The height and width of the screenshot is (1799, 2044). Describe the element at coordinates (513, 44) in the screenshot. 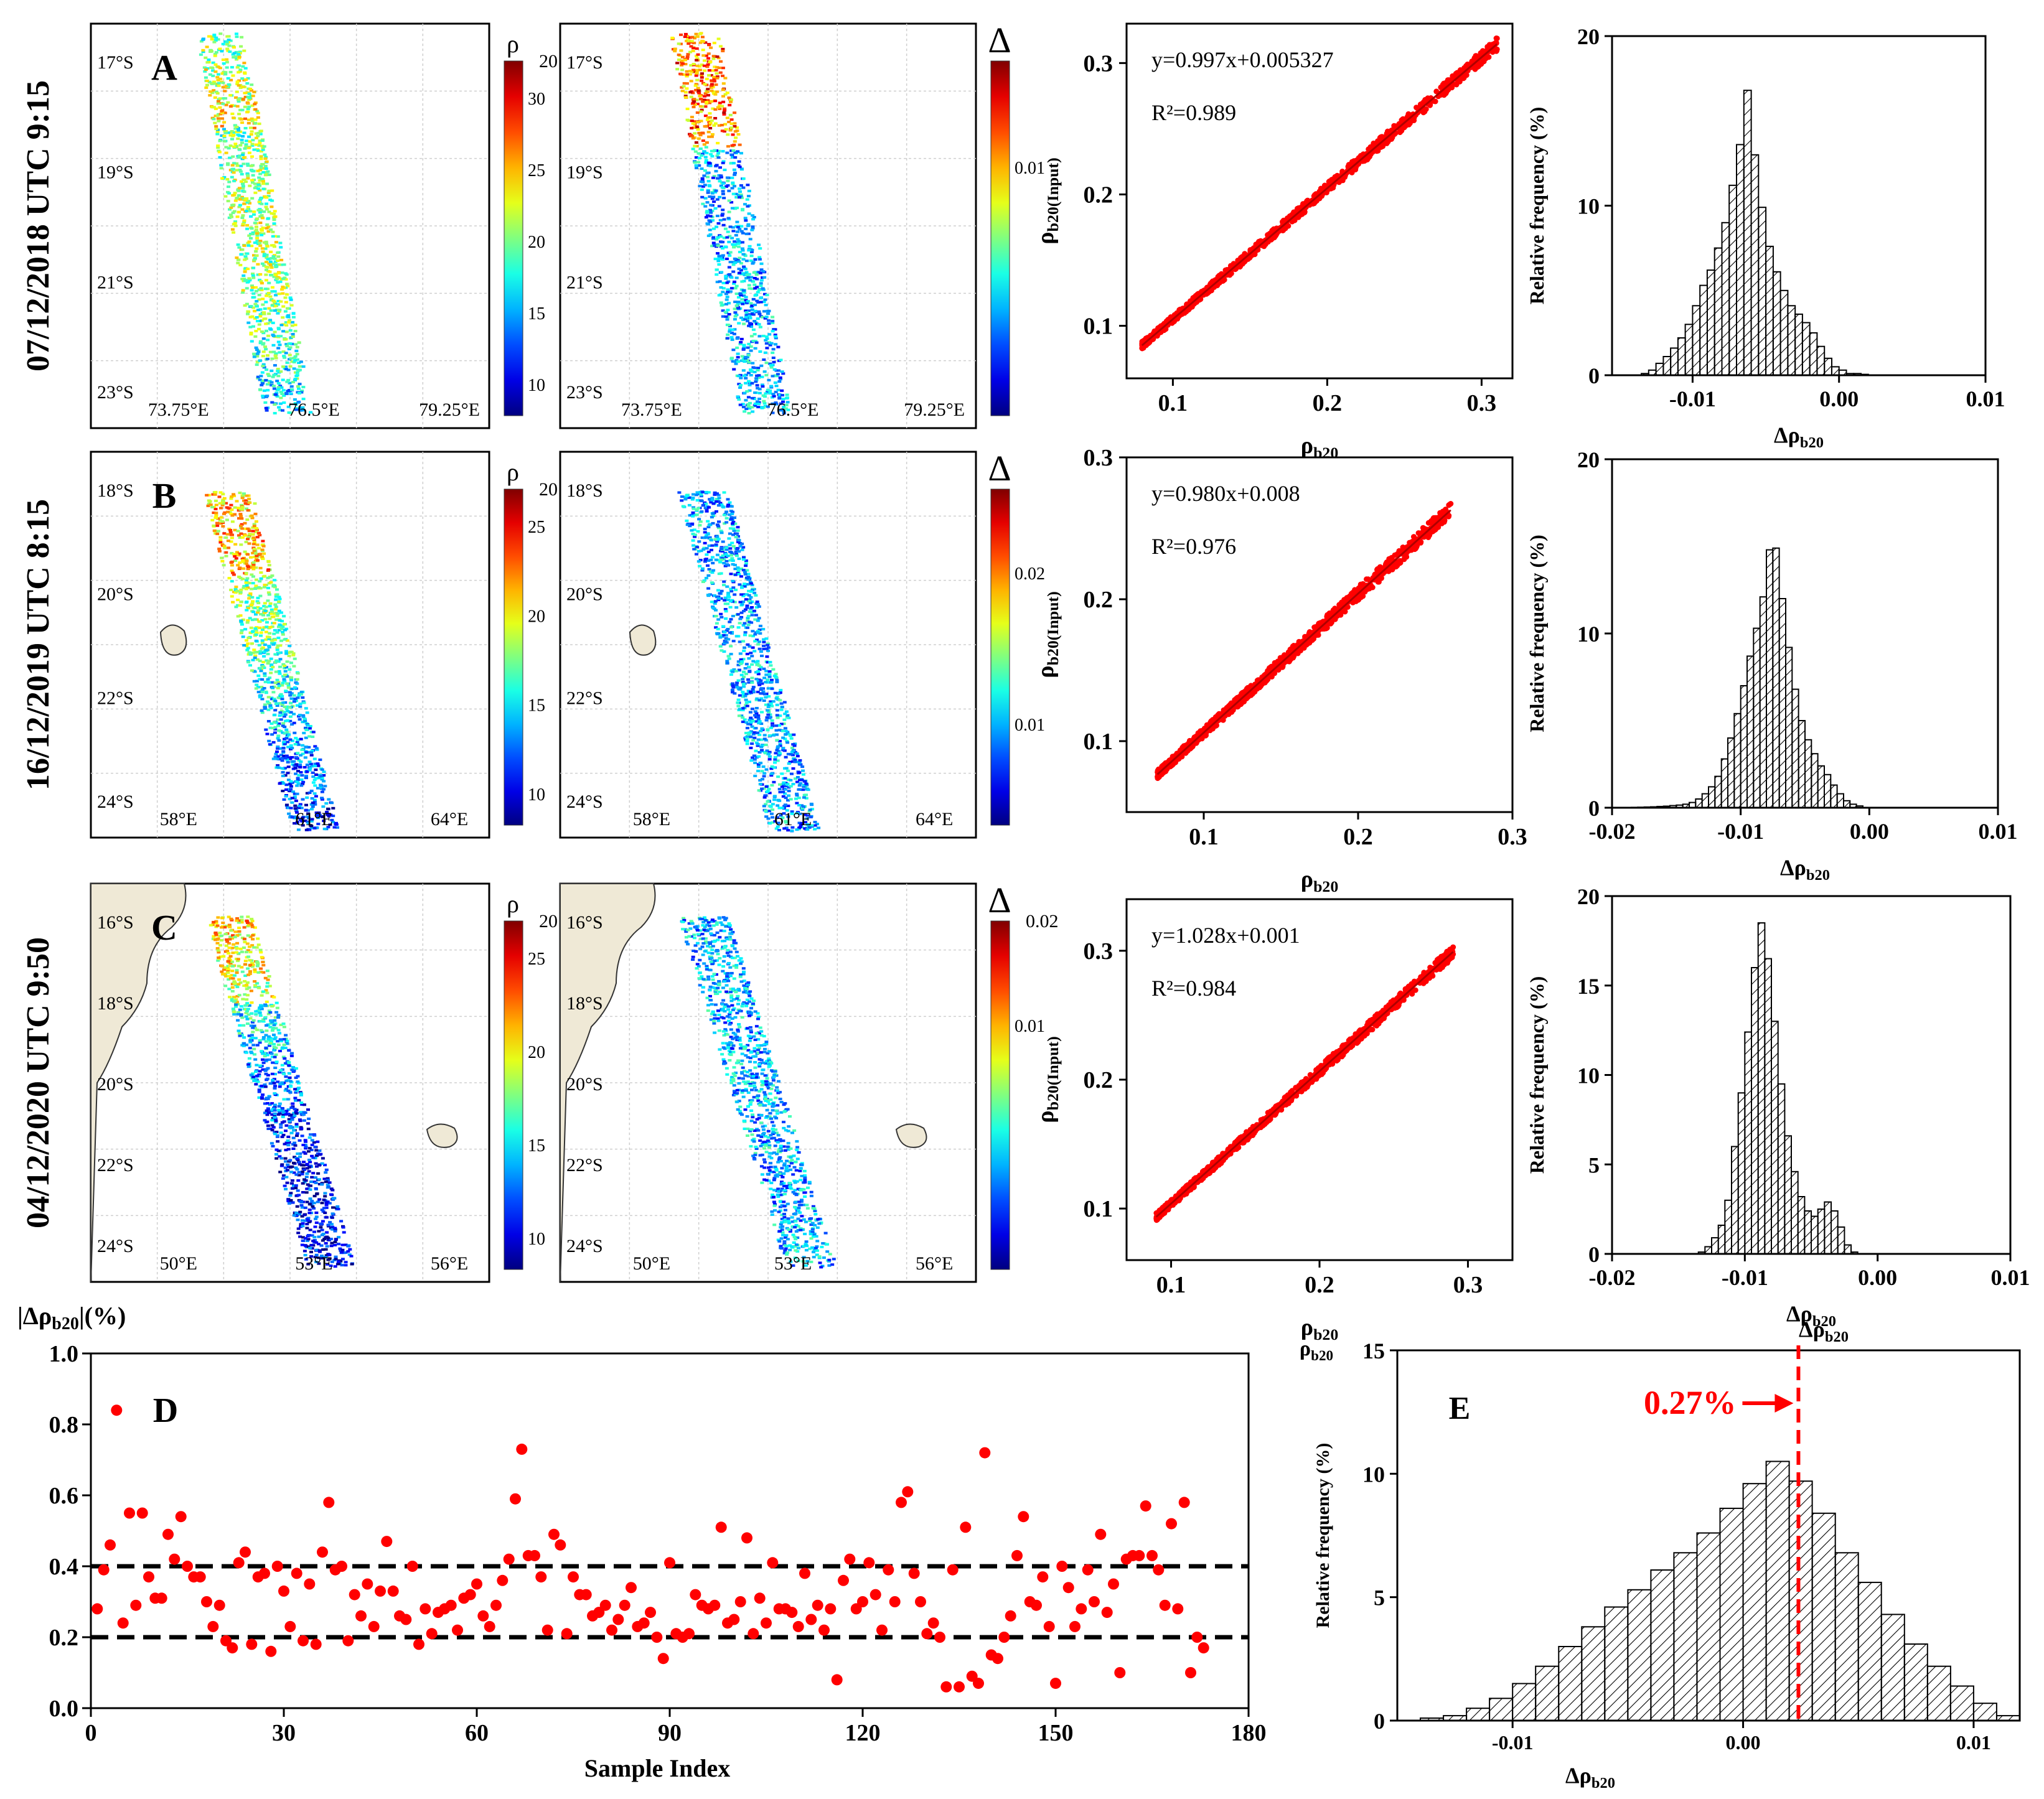

I see `colorbar-title: ρ` at that location.